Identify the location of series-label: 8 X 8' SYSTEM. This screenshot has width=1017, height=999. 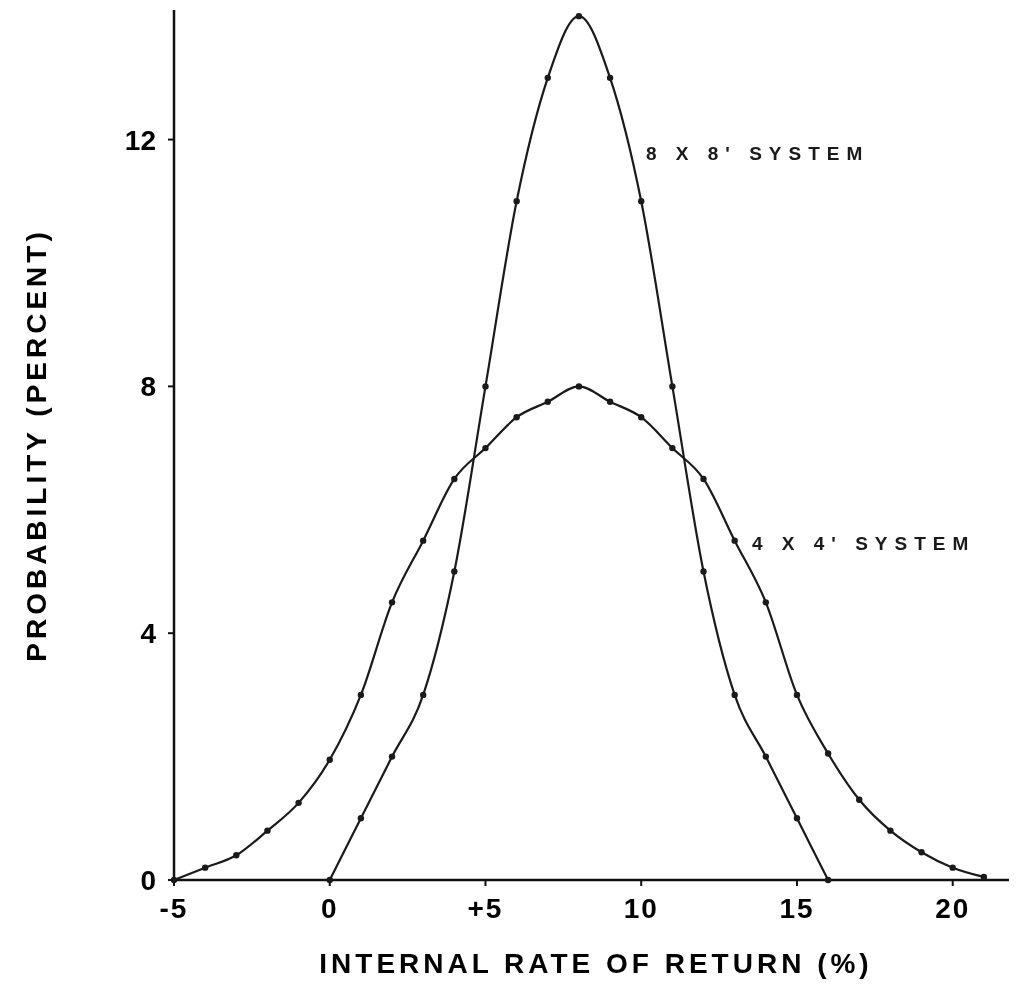
(758, 153).